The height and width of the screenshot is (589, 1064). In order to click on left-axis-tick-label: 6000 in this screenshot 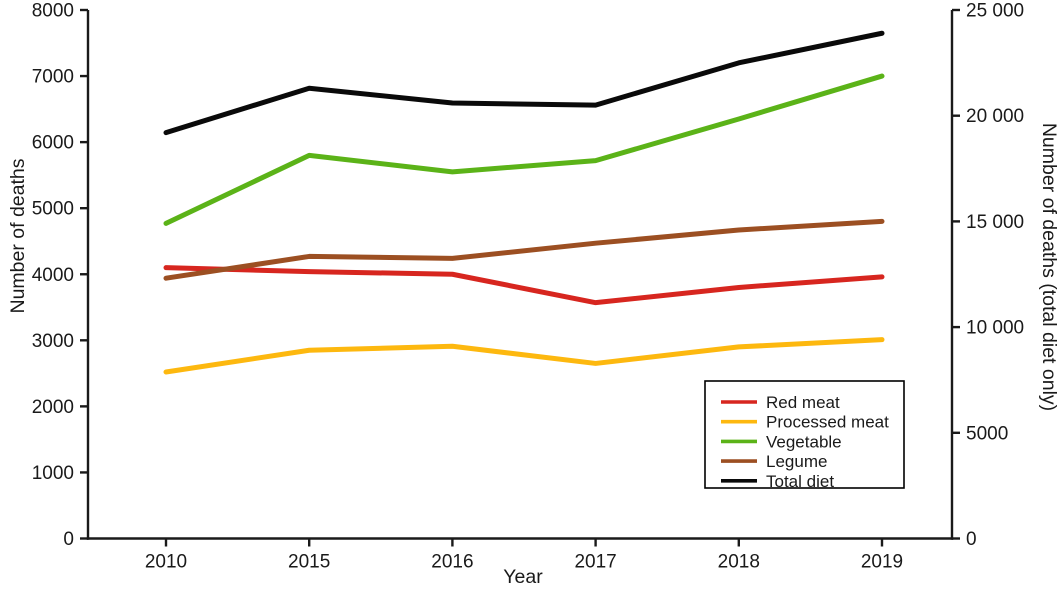, I will do `click(53, 143)`.